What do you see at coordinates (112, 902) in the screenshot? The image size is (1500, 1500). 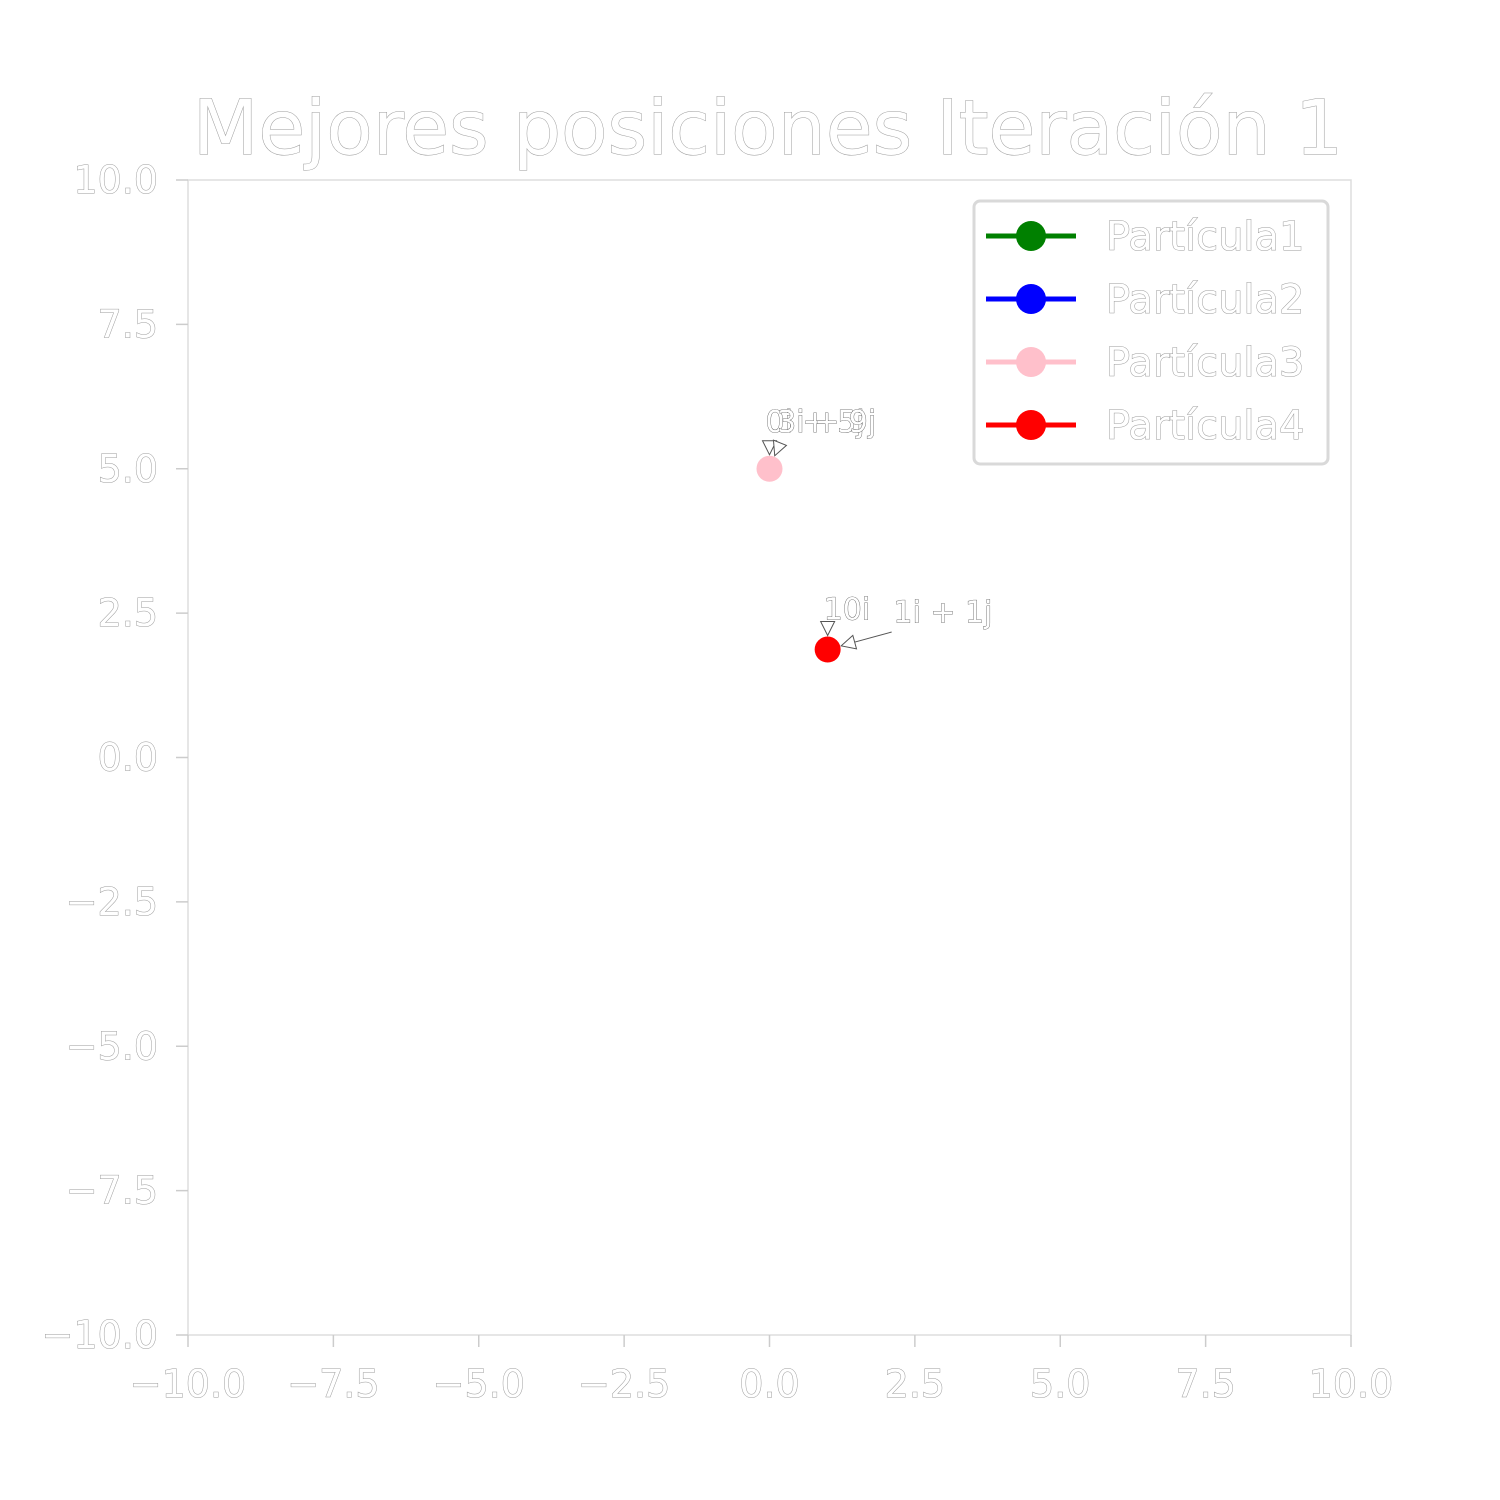 I see `y-tick-label: −2.5` at bounding box center [112, 902].